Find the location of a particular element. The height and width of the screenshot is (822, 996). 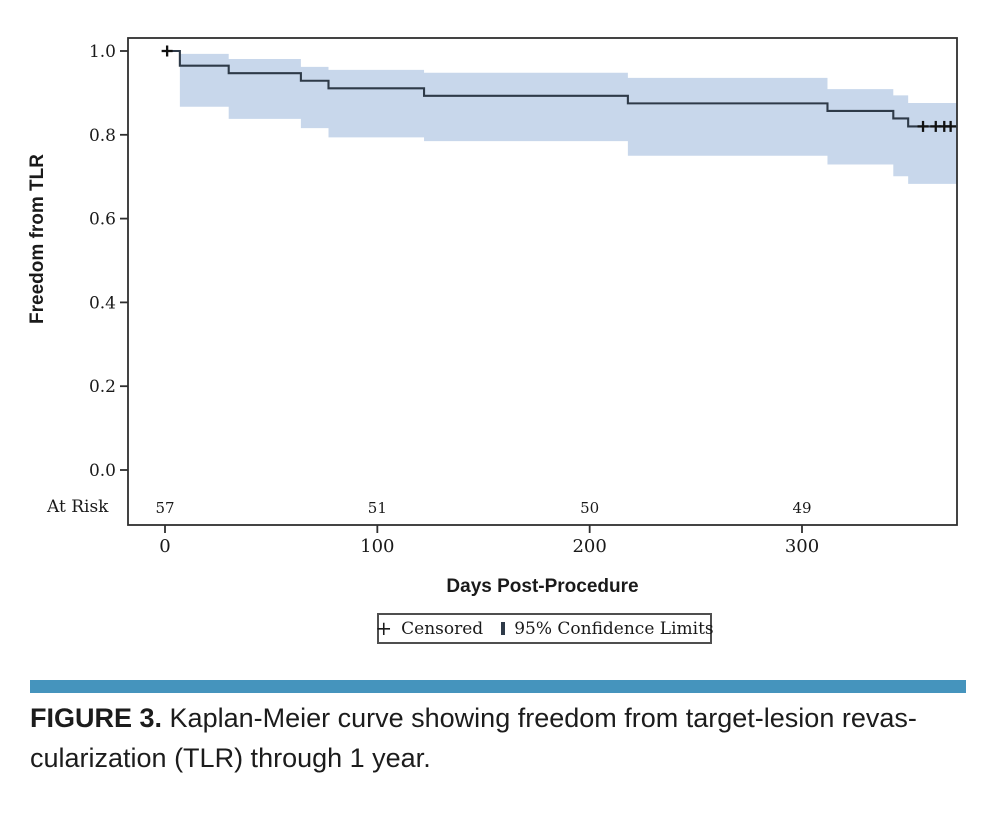

legend-label-censored: Censored is located at coordinates (442, 628).